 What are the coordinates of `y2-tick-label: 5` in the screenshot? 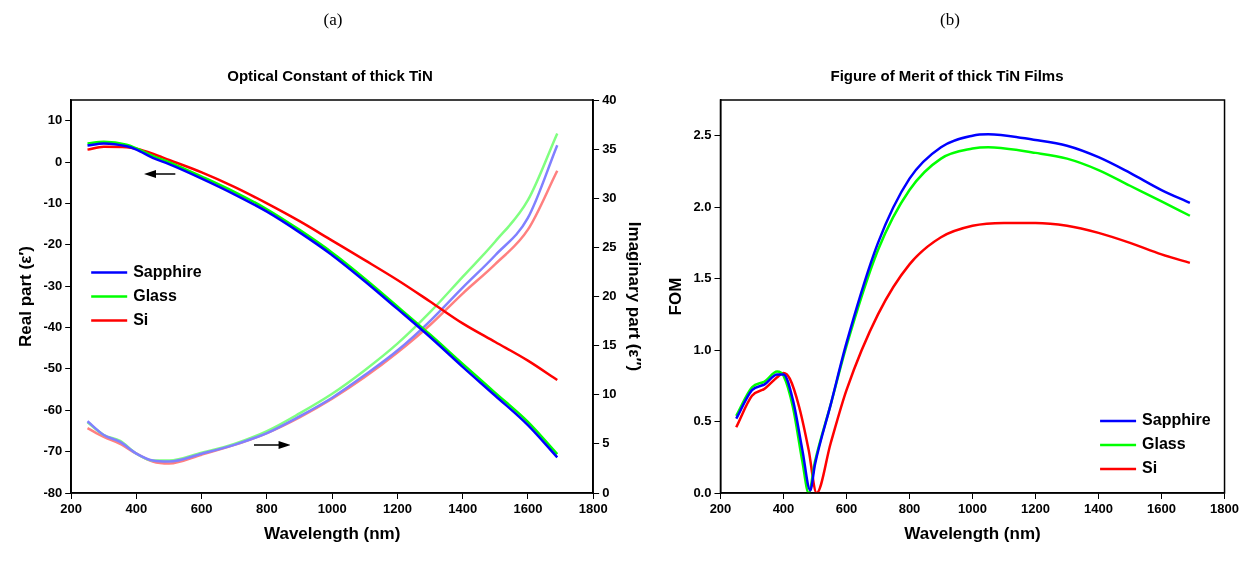 It's located at (606, 443).